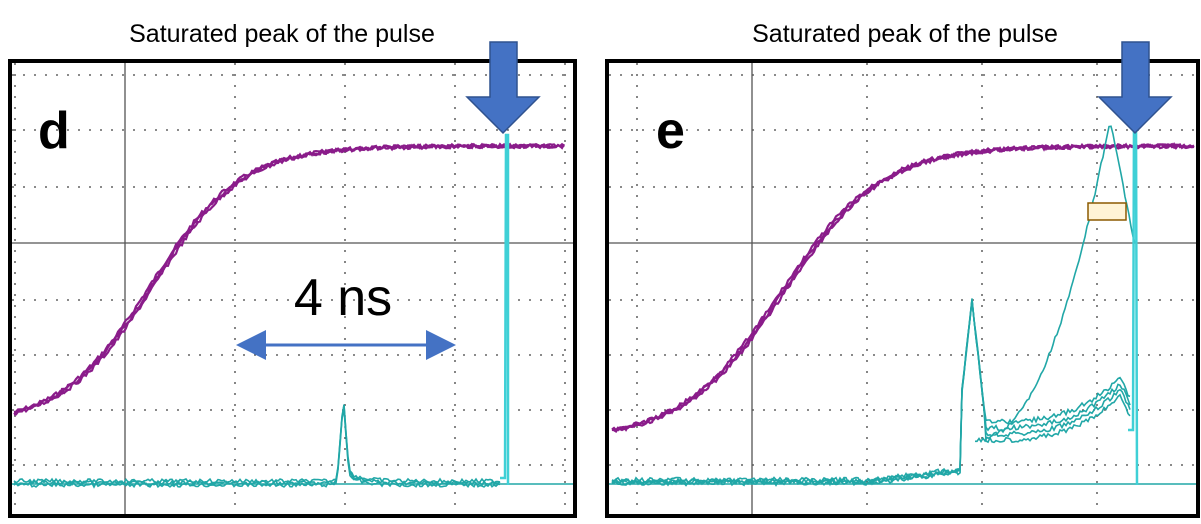 This screenshot has height=524, width=1201. I want to click on panel-label: d, so click(54, 131).